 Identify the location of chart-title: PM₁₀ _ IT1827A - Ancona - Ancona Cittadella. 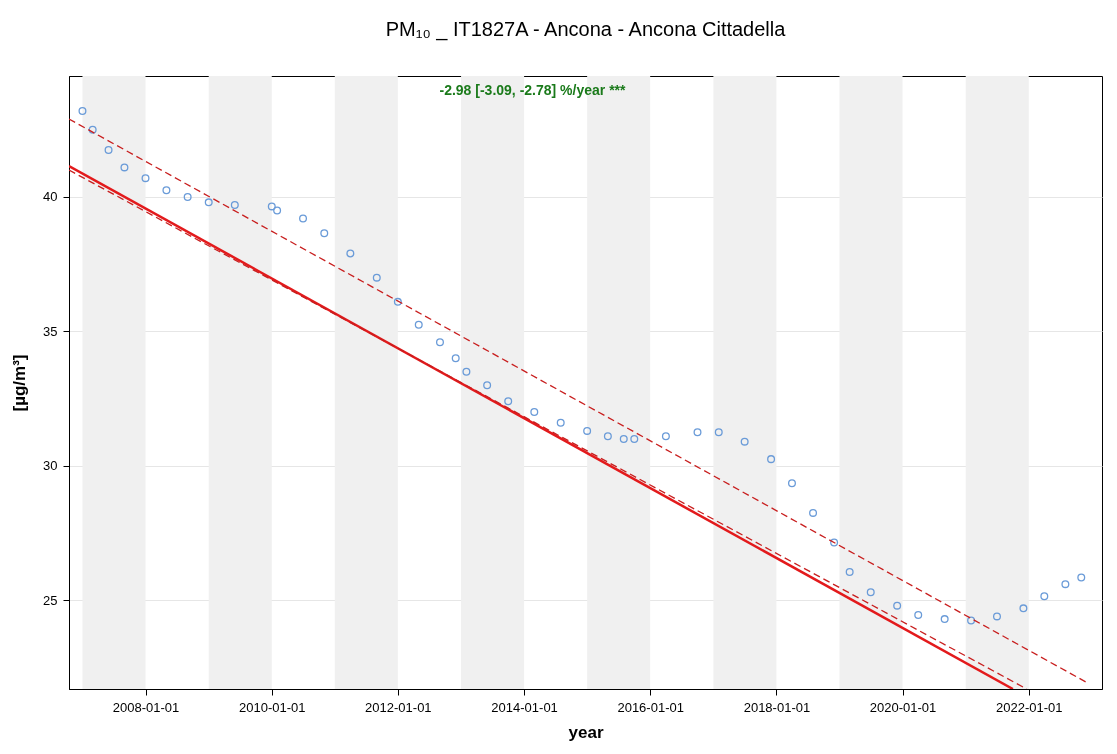
(586, 29).